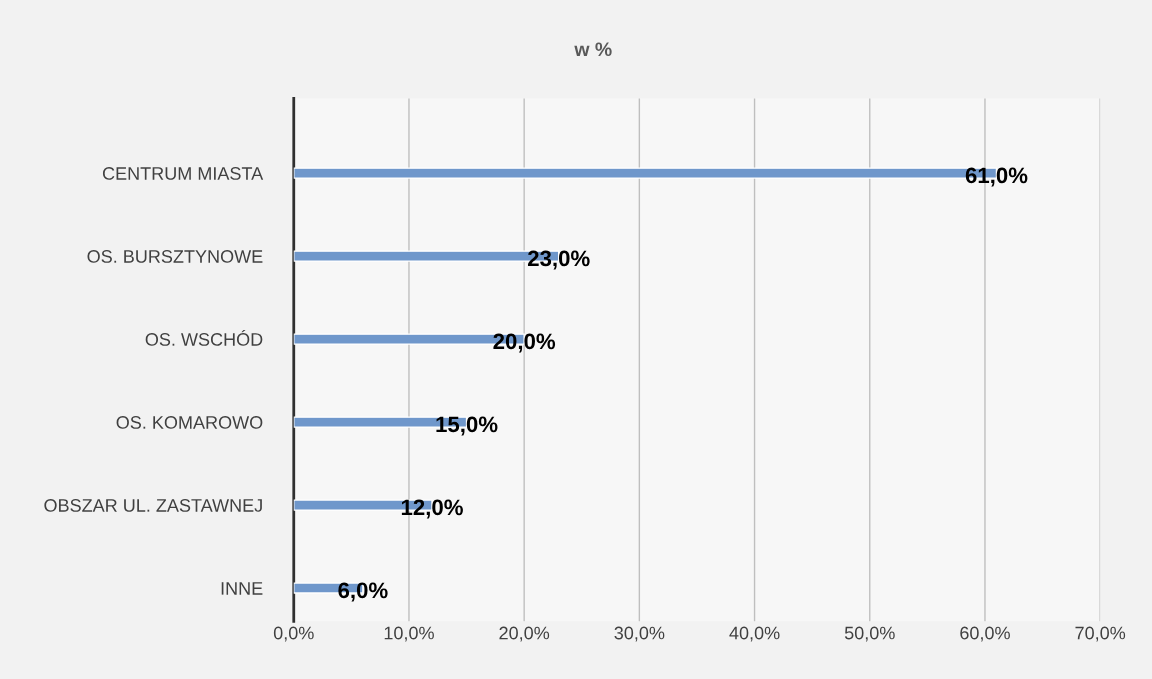 Image resolution: width=1152 pixels, height=679 pixels. Describe the element at coordinates (189, 422) in the screenshot. I see `y-tick-label: OS. KOMAROWO` at that location.